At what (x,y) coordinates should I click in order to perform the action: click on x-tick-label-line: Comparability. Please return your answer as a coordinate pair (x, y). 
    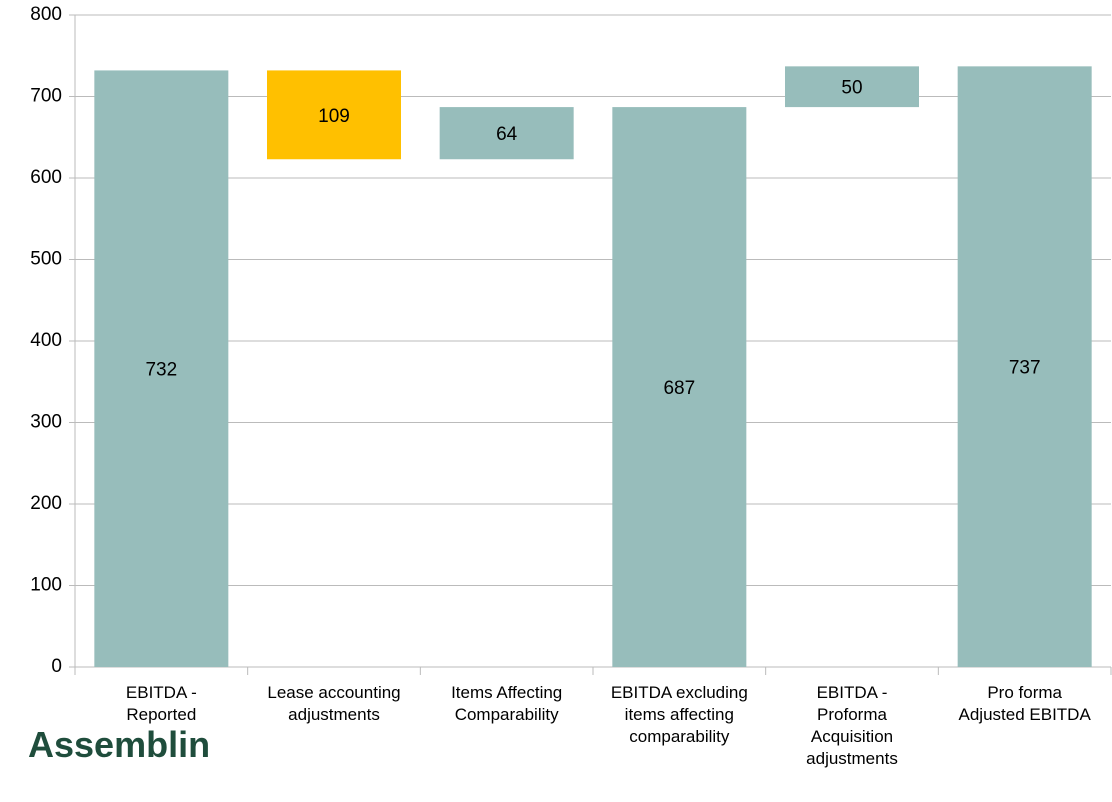
    Looking at the image, I should click on (507, 714).